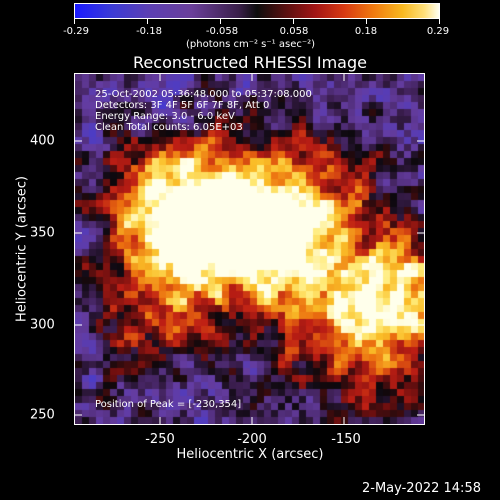 The image size is (500, 500). Describe the element at coordinates (421, 488) in the screenshot. I see `footer-timestamp: 2-May-2022 14:58` at that location.